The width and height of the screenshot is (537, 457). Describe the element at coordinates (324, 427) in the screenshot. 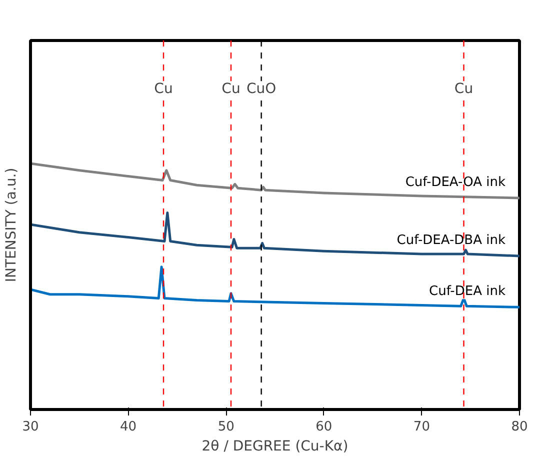

I see `x-tick-label: 60` at that location.